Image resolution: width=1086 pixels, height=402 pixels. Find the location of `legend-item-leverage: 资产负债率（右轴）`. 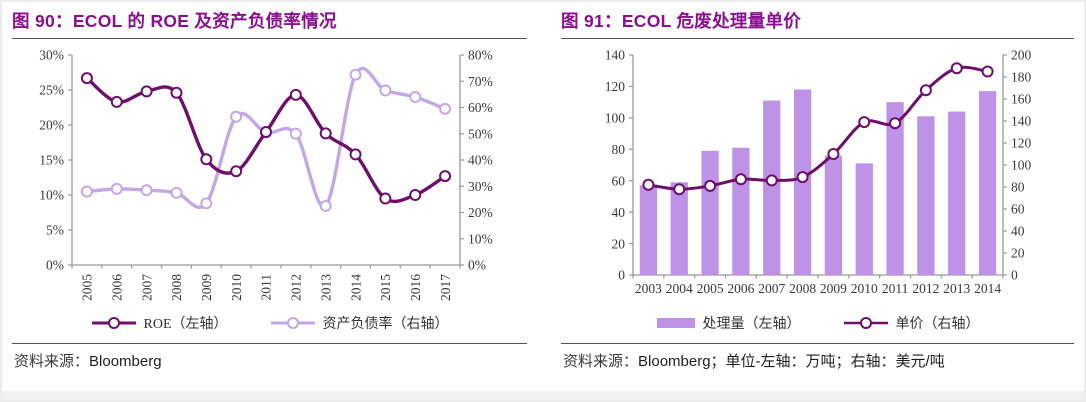

legend-item-leverage: 资产负债率（右轴） is located at coordinates (359, 323).